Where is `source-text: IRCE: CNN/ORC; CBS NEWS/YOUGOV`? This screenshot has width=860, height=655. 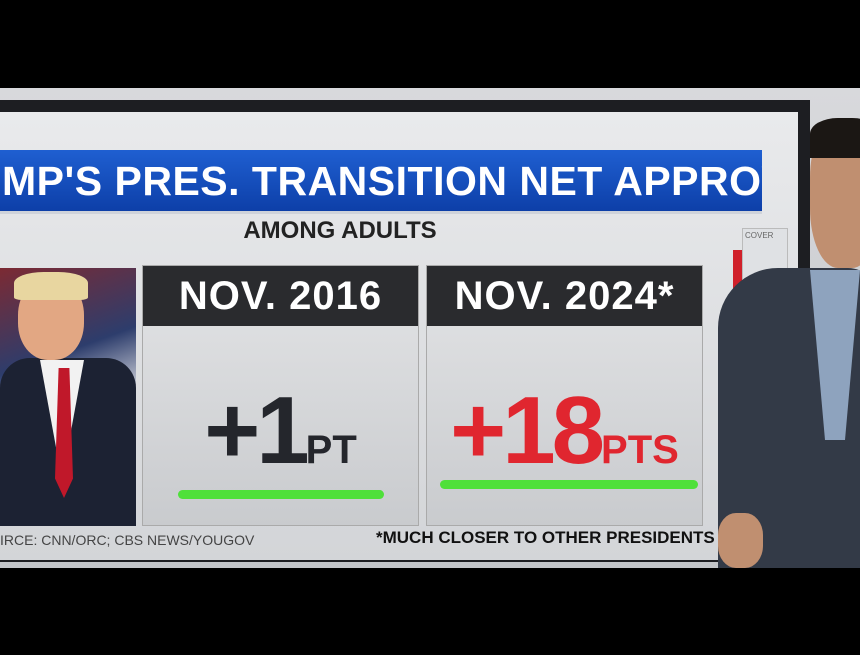 source-text: IRCE: CNN/ORC; CBS NEWS/YOUGOV is located at coordinates (127, 540).